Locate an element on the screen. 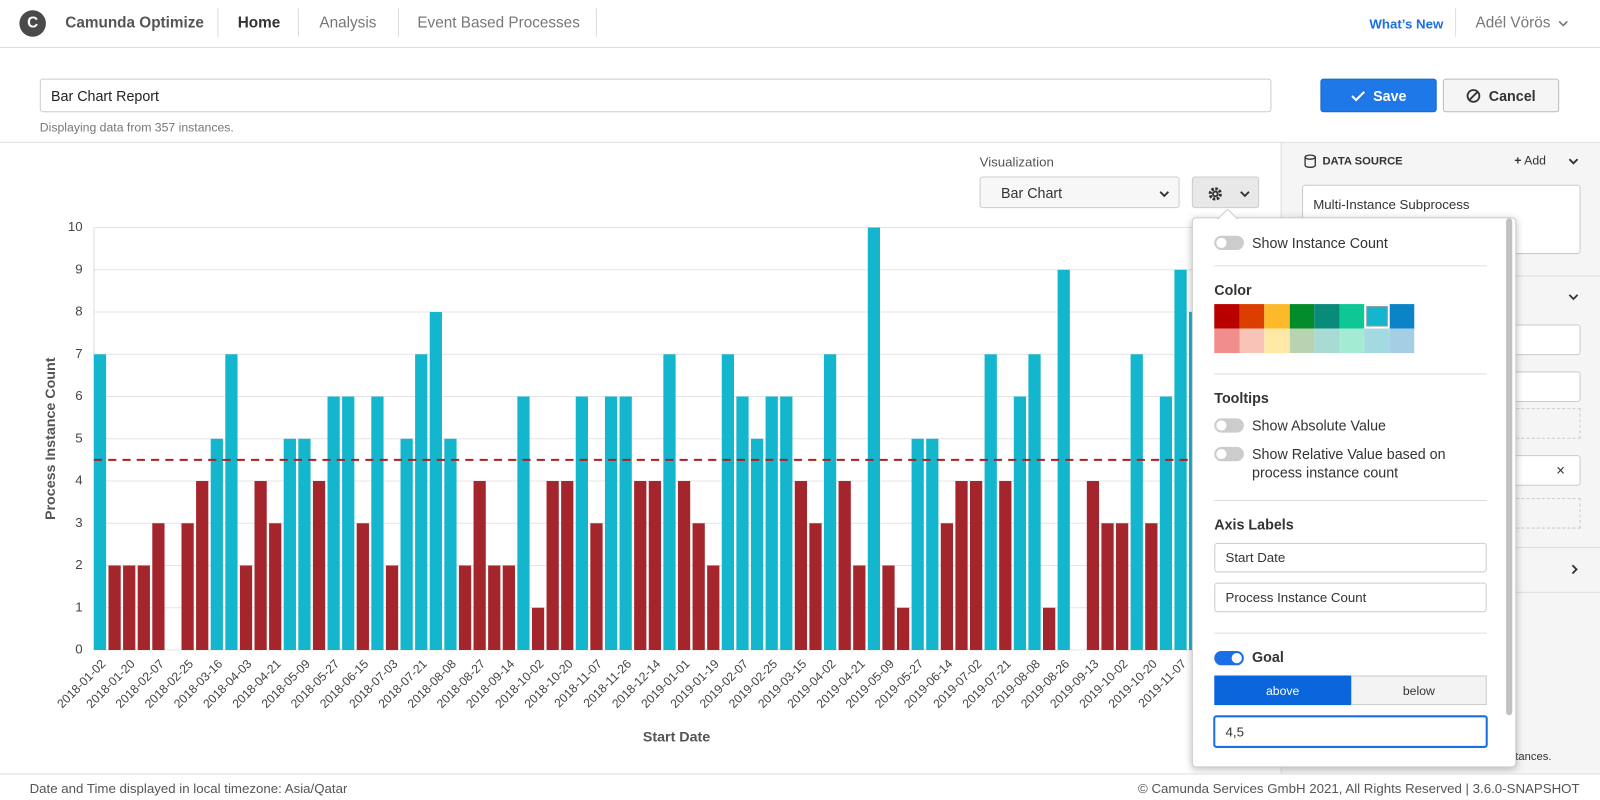 The width and height of the screenshot is (1600, 800). nav-events: Event Based Processes is located at coordinates (498, 23).